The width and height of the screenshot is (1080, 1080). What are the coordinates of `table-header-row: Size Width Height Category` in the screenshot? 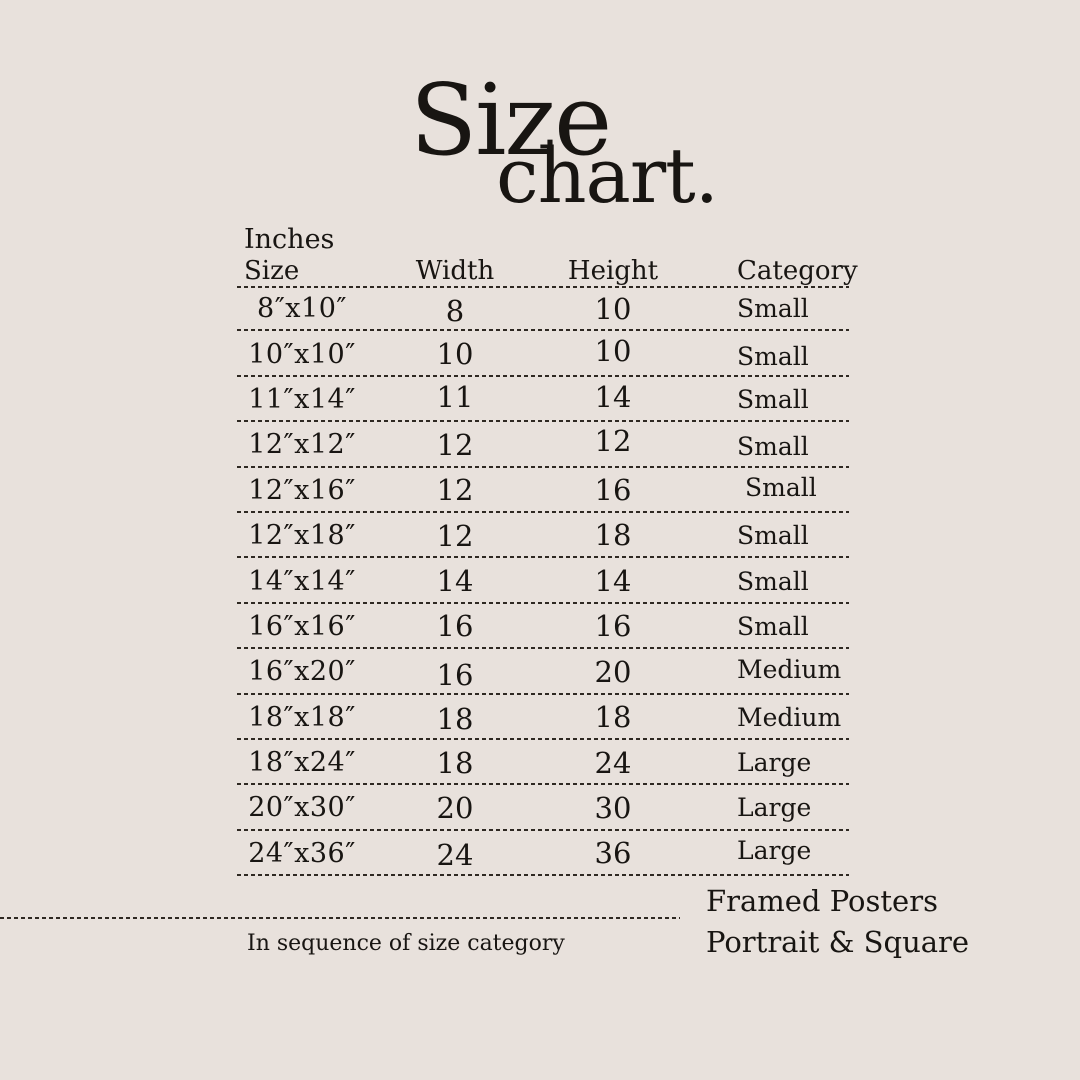 It's located at (547, 271).